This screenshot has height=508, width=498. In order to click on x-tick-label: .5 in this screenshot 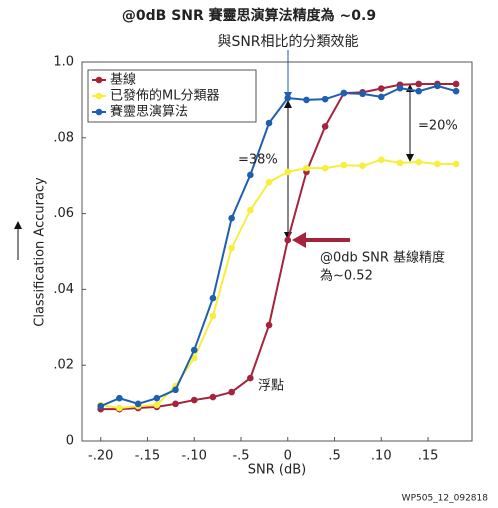, I will do `click(334, 456)`.